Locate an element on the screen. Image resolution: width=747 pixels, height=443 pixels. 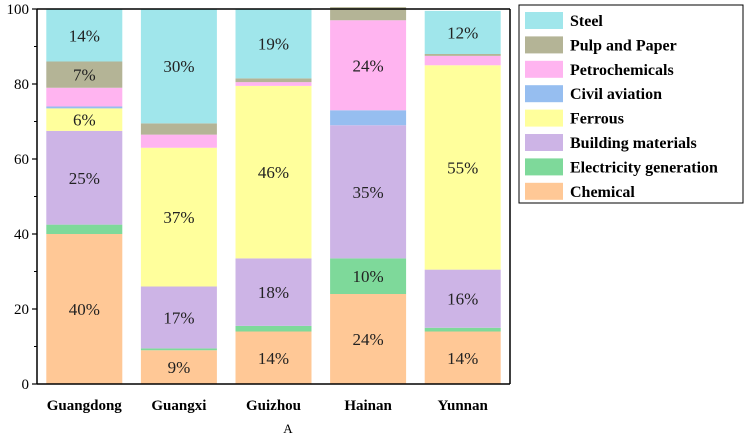
bar-segment-guangdong-electricity-generation is located at coordinates (84, 229).